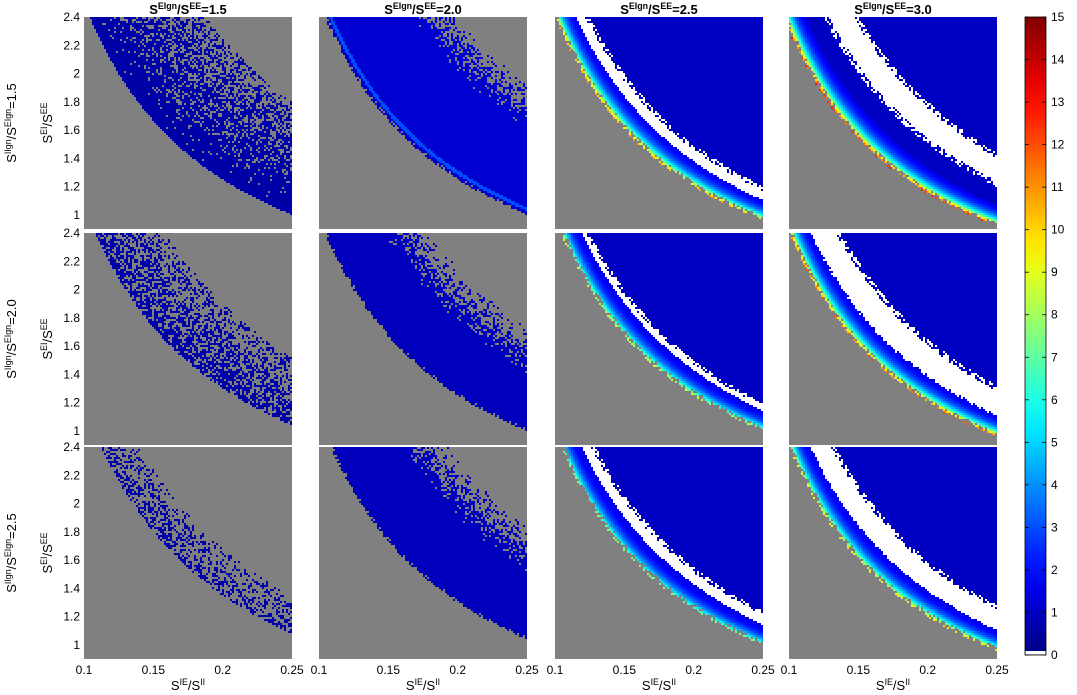  What do you see at coordinates (1054, 612) in the screenshot?
I see `colorbar-tick-label: 1` at bounding box center [1054, 612].